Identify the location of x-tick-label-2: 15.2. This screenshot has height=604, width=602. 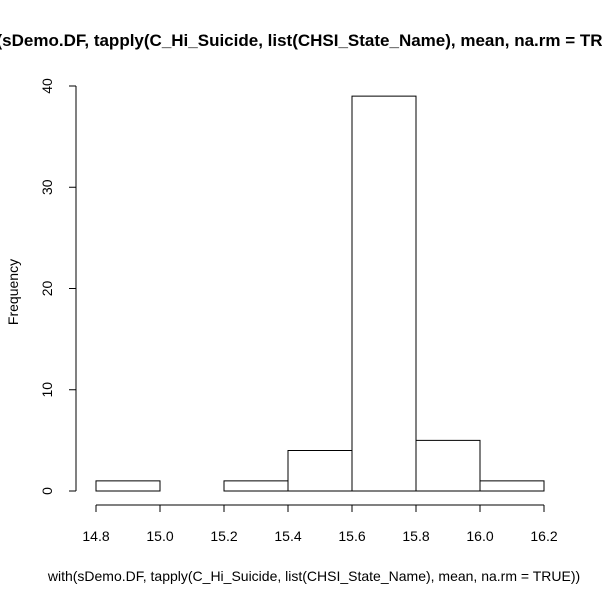
(223, 536).